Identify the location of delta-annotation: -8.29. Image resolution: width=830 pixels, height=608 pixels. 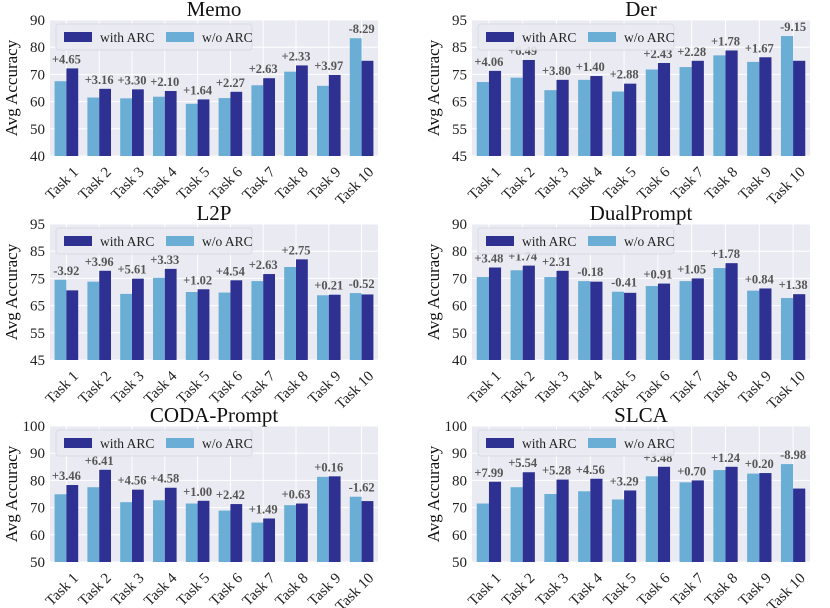
(362, 29).